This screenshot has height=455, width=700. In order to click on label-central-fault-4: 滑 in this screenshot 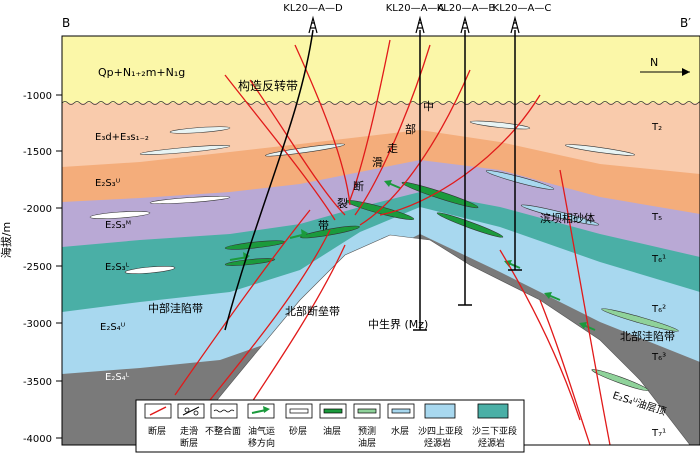, I will do `click(377, 162)`.